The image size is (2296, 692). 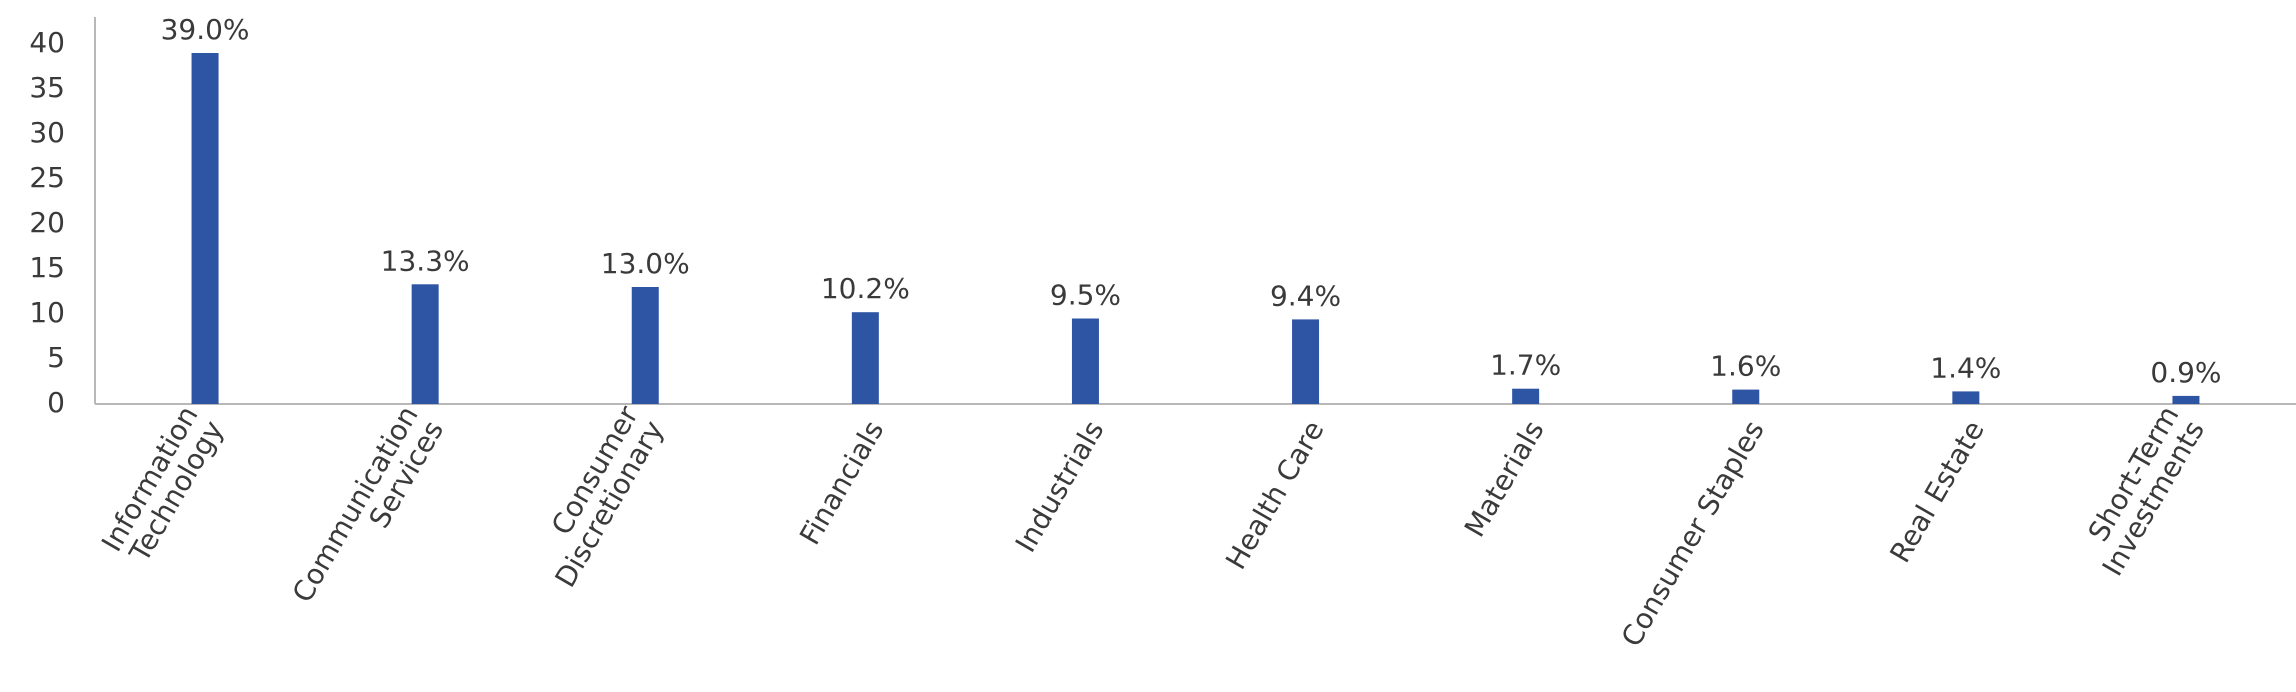 I want to click on y-tick-label: 10, so click(x=47, y=312).